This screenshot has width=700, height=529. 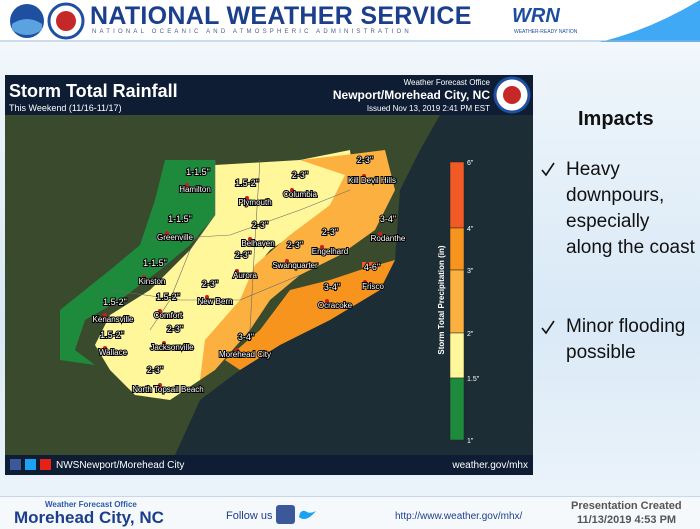 I want to click on city-name: Jacksonville, so click(x=172, y=347).